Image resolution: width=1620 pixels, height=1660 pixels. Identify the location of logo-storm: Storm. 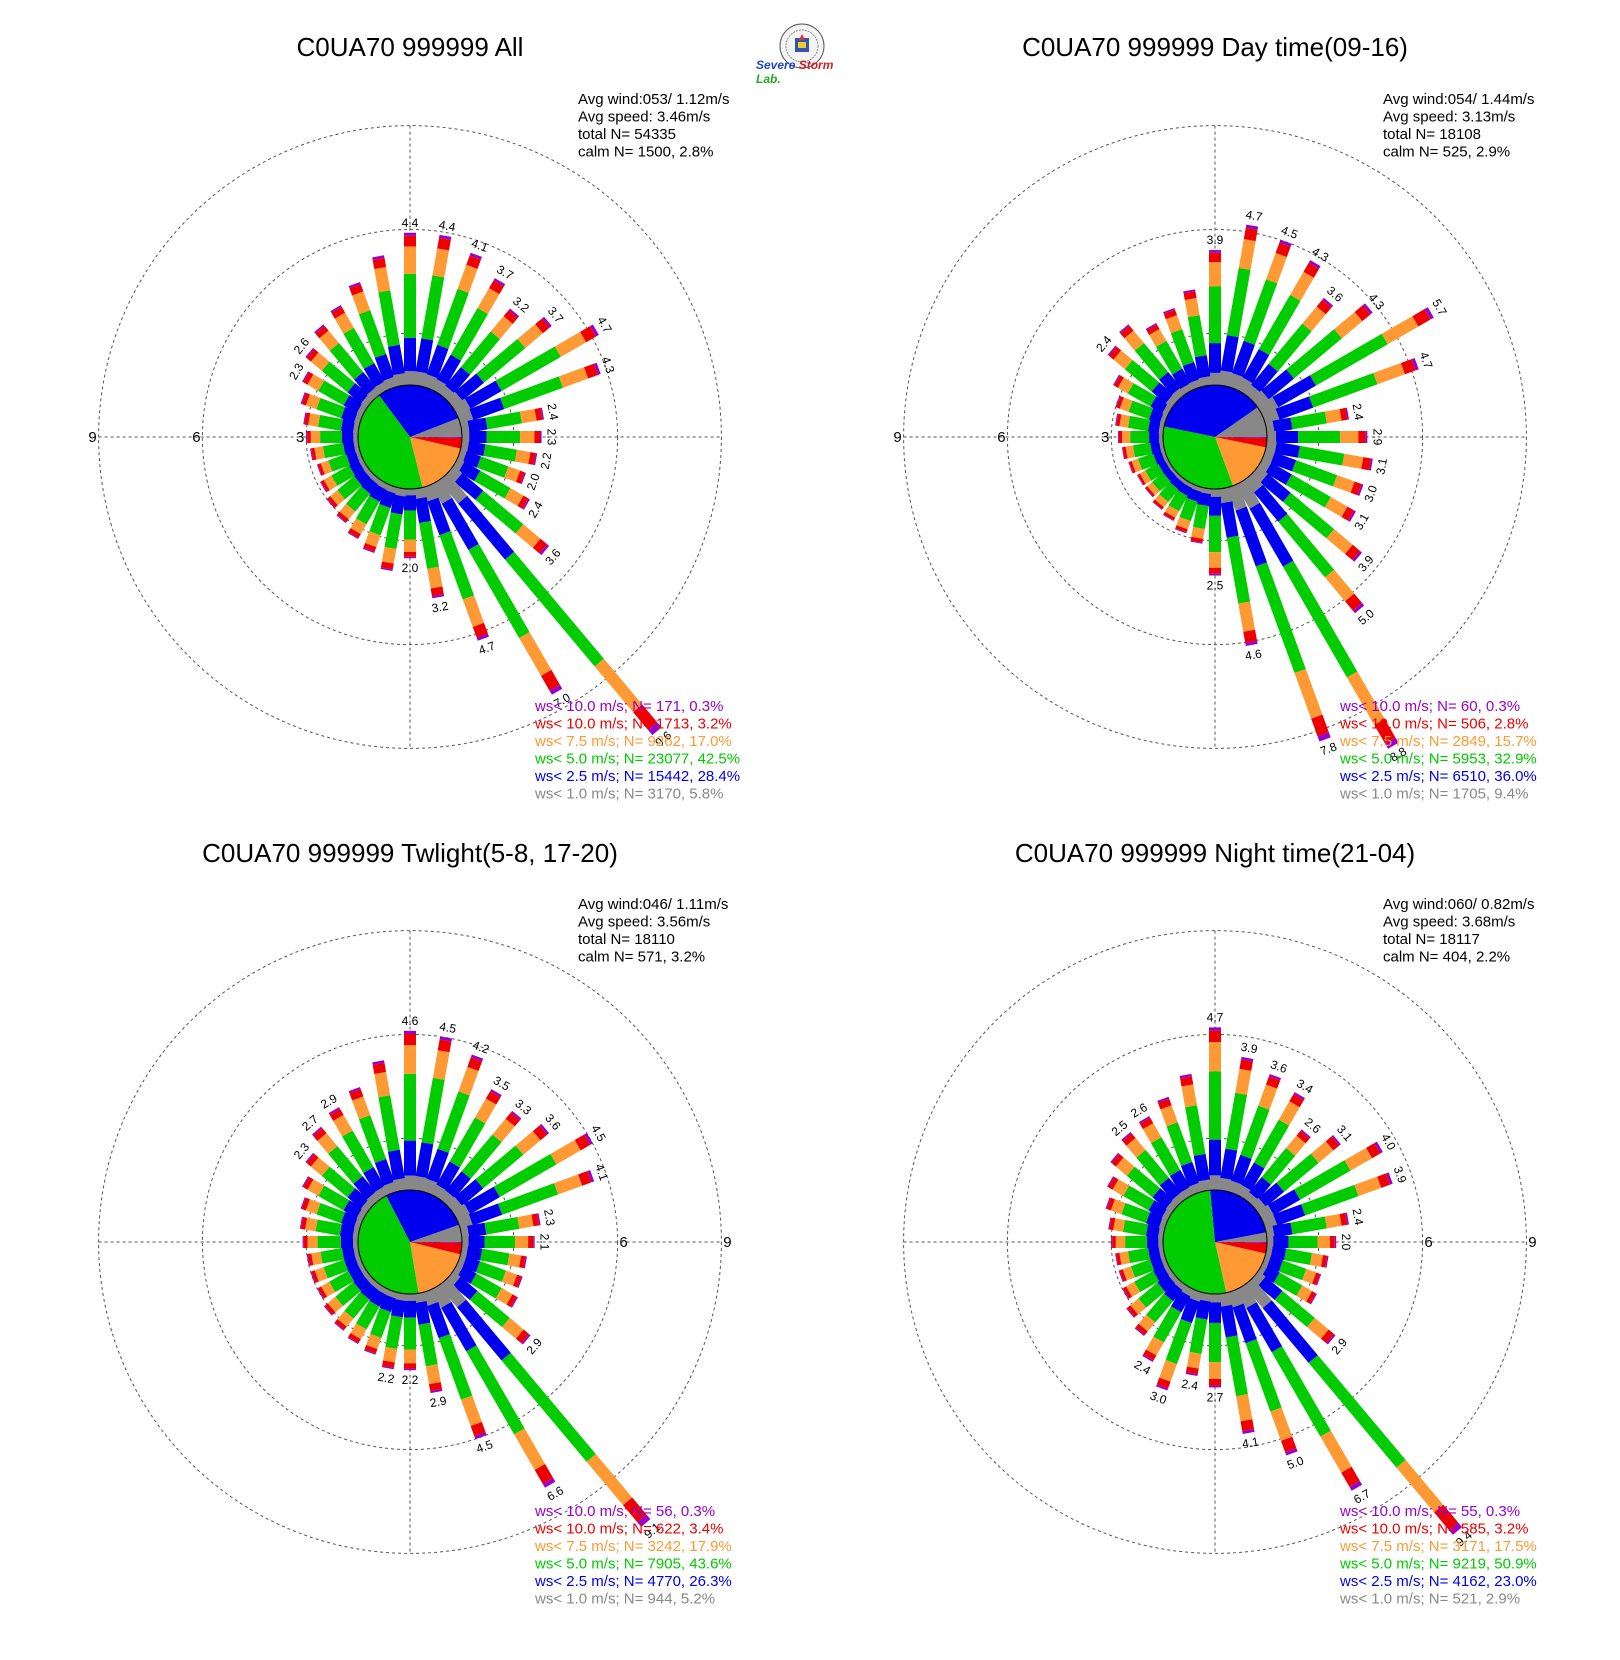
(816, 65).